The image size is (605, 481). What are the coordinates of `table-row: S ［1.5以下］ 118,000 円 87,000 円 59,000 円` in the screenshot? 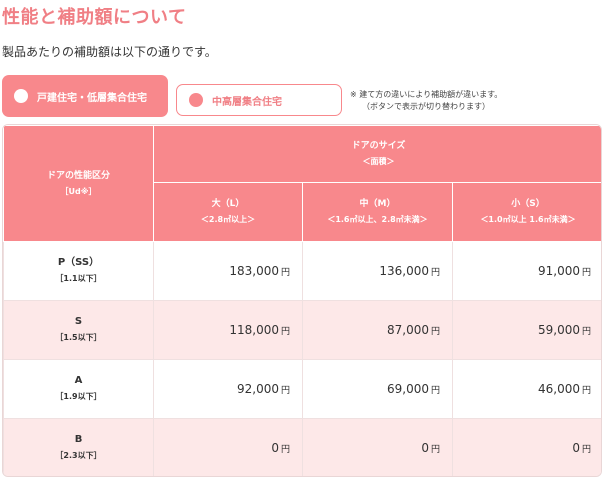 It's located at (302, 330).